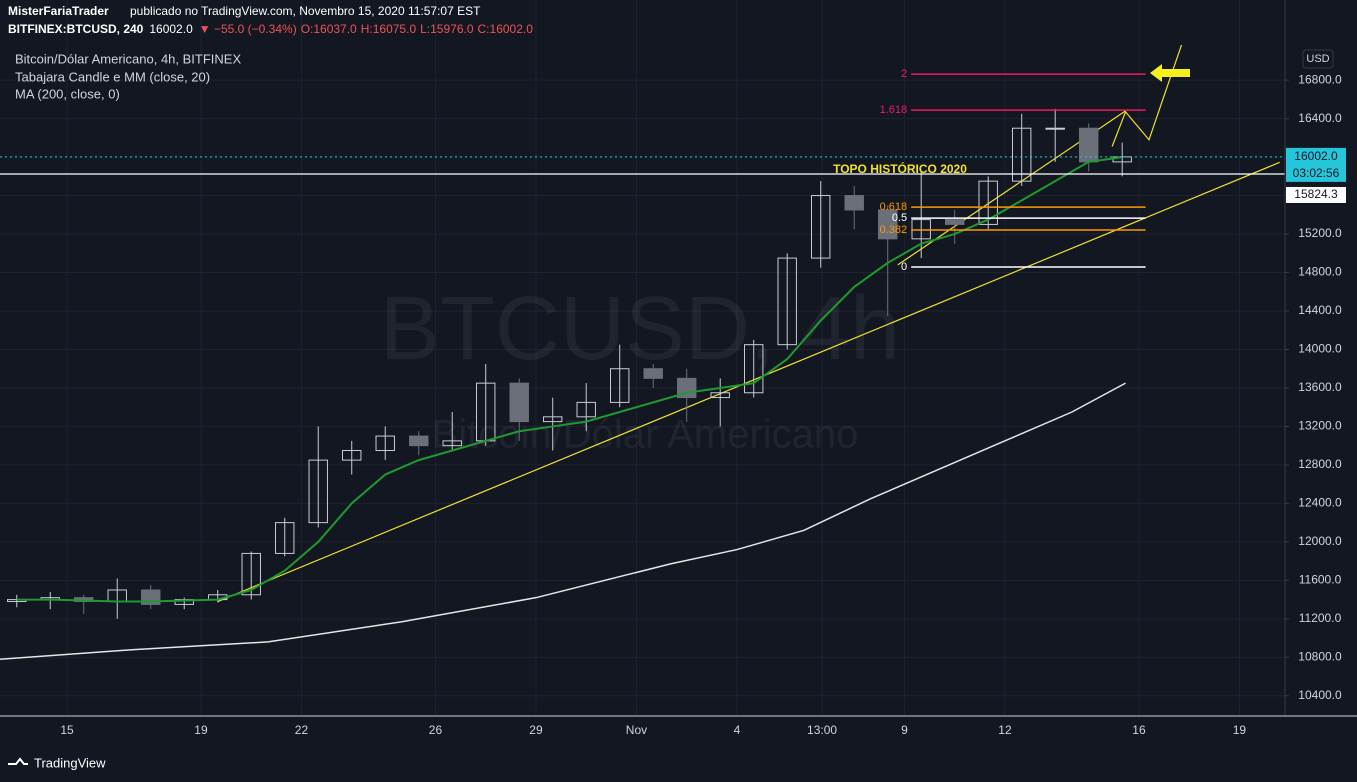 This screenshot has height=782, width=1357. What do you see at coordinates (329, 29) in the screenshot?
I see `open: O:16037.0` at bounding box center [329, 29].